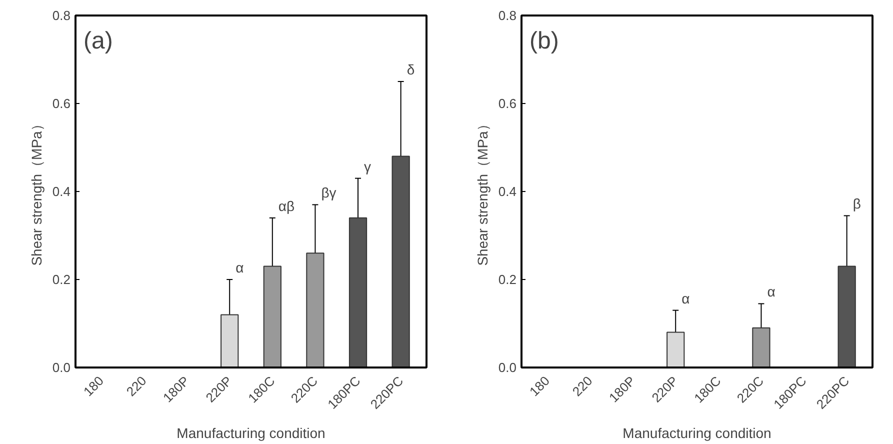  I want to click on annotation: δ, so click(410, 70).